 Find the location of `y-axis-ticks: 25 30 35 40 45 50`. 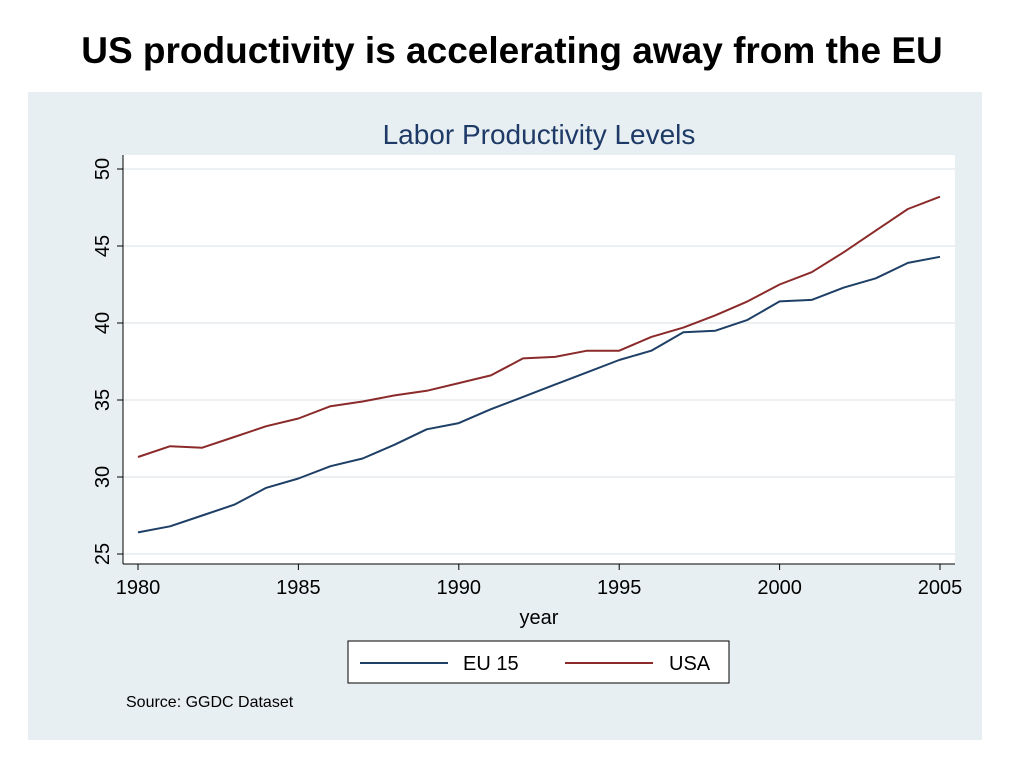

y-axis-ticks: 25 30 35 40 45 50 is located at coordinates (107, 361).